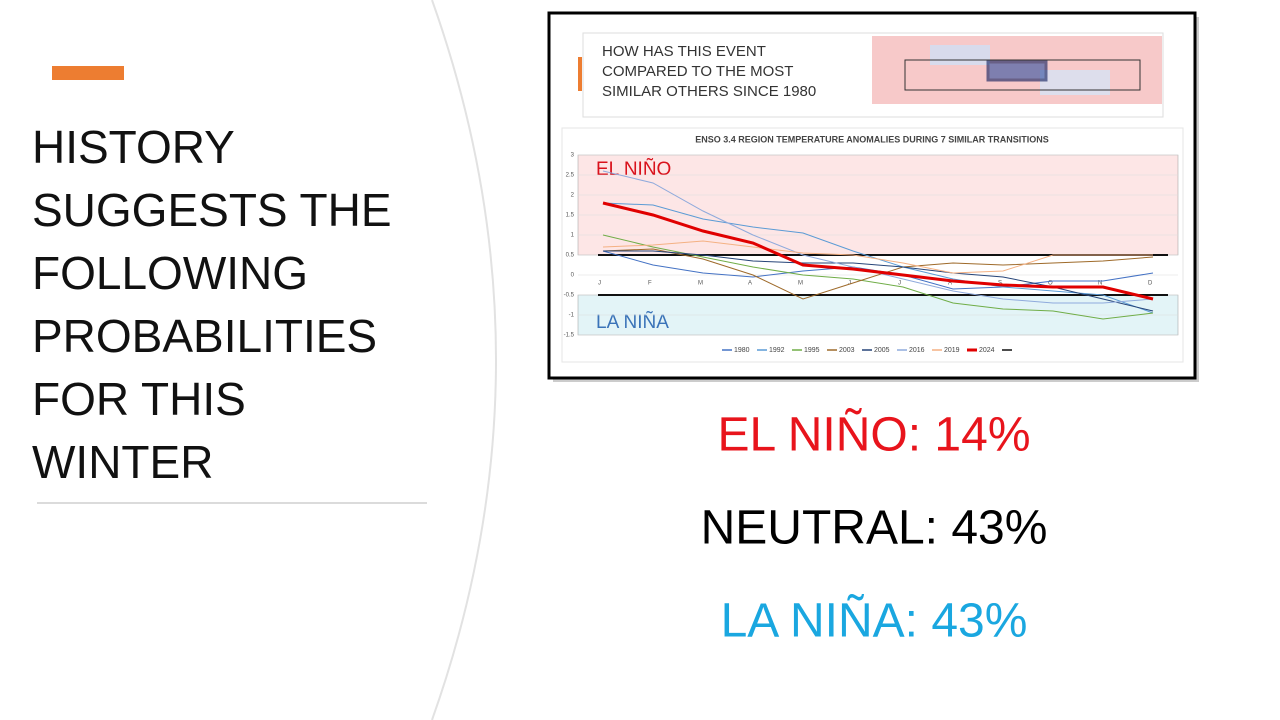 This screenshot has width=1280, height=720. I want to click on probability: NEUTRAL: 43%, so click(874, 528).